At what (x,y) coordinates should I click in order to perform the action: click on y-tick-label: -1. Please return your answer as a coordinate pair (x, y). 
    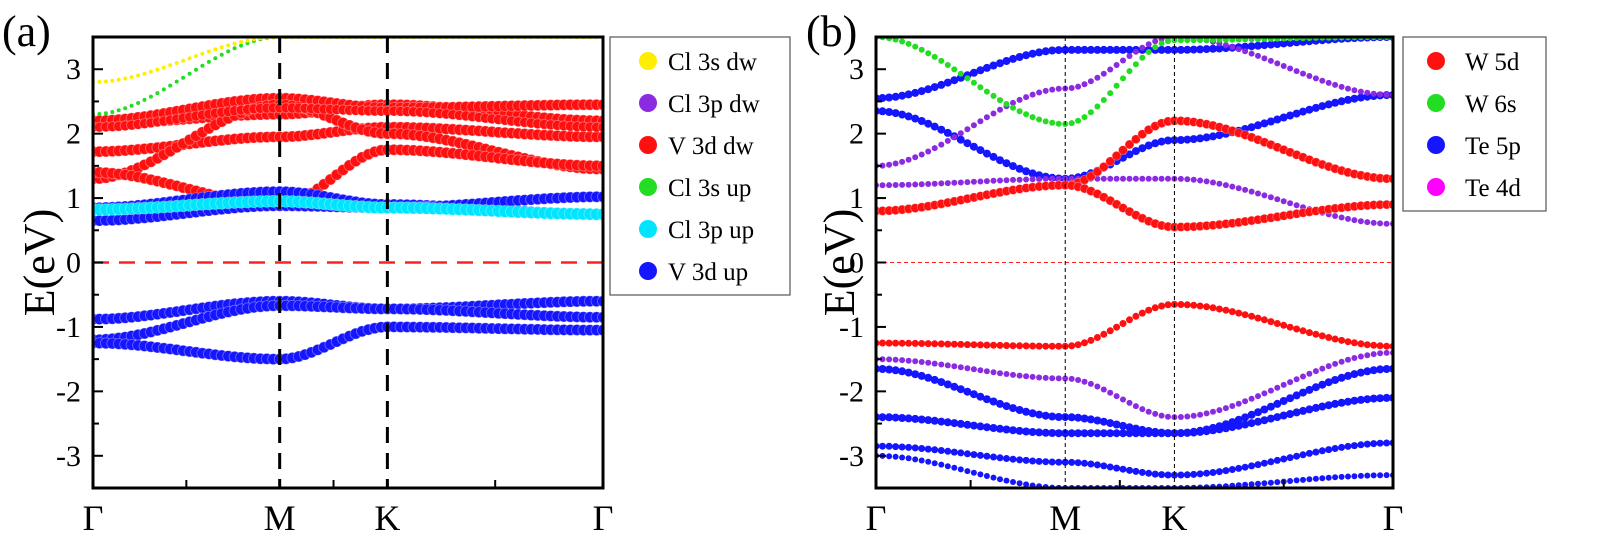
    Looking at the image, I should click on (851, 327).